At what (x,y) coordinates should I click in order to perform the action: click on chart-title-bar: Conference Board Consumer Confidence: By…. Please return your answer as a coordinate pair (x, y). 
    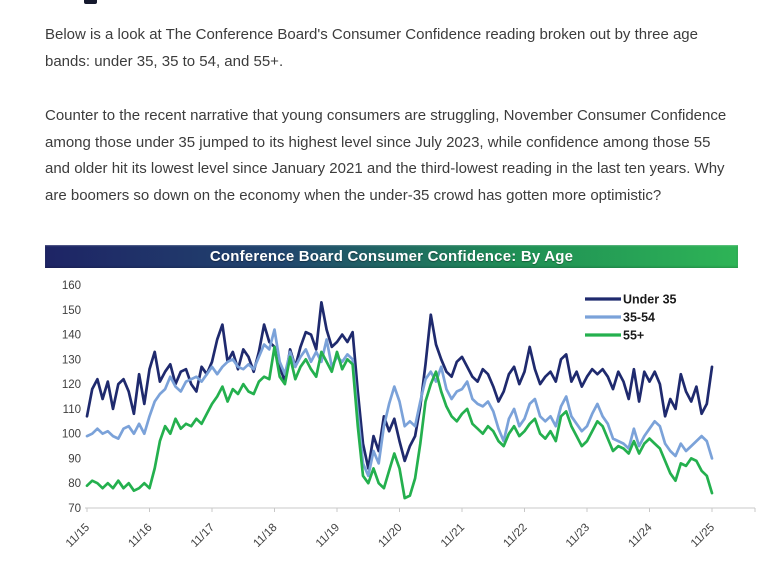
    Looking at the image, I should click on (391, 256).